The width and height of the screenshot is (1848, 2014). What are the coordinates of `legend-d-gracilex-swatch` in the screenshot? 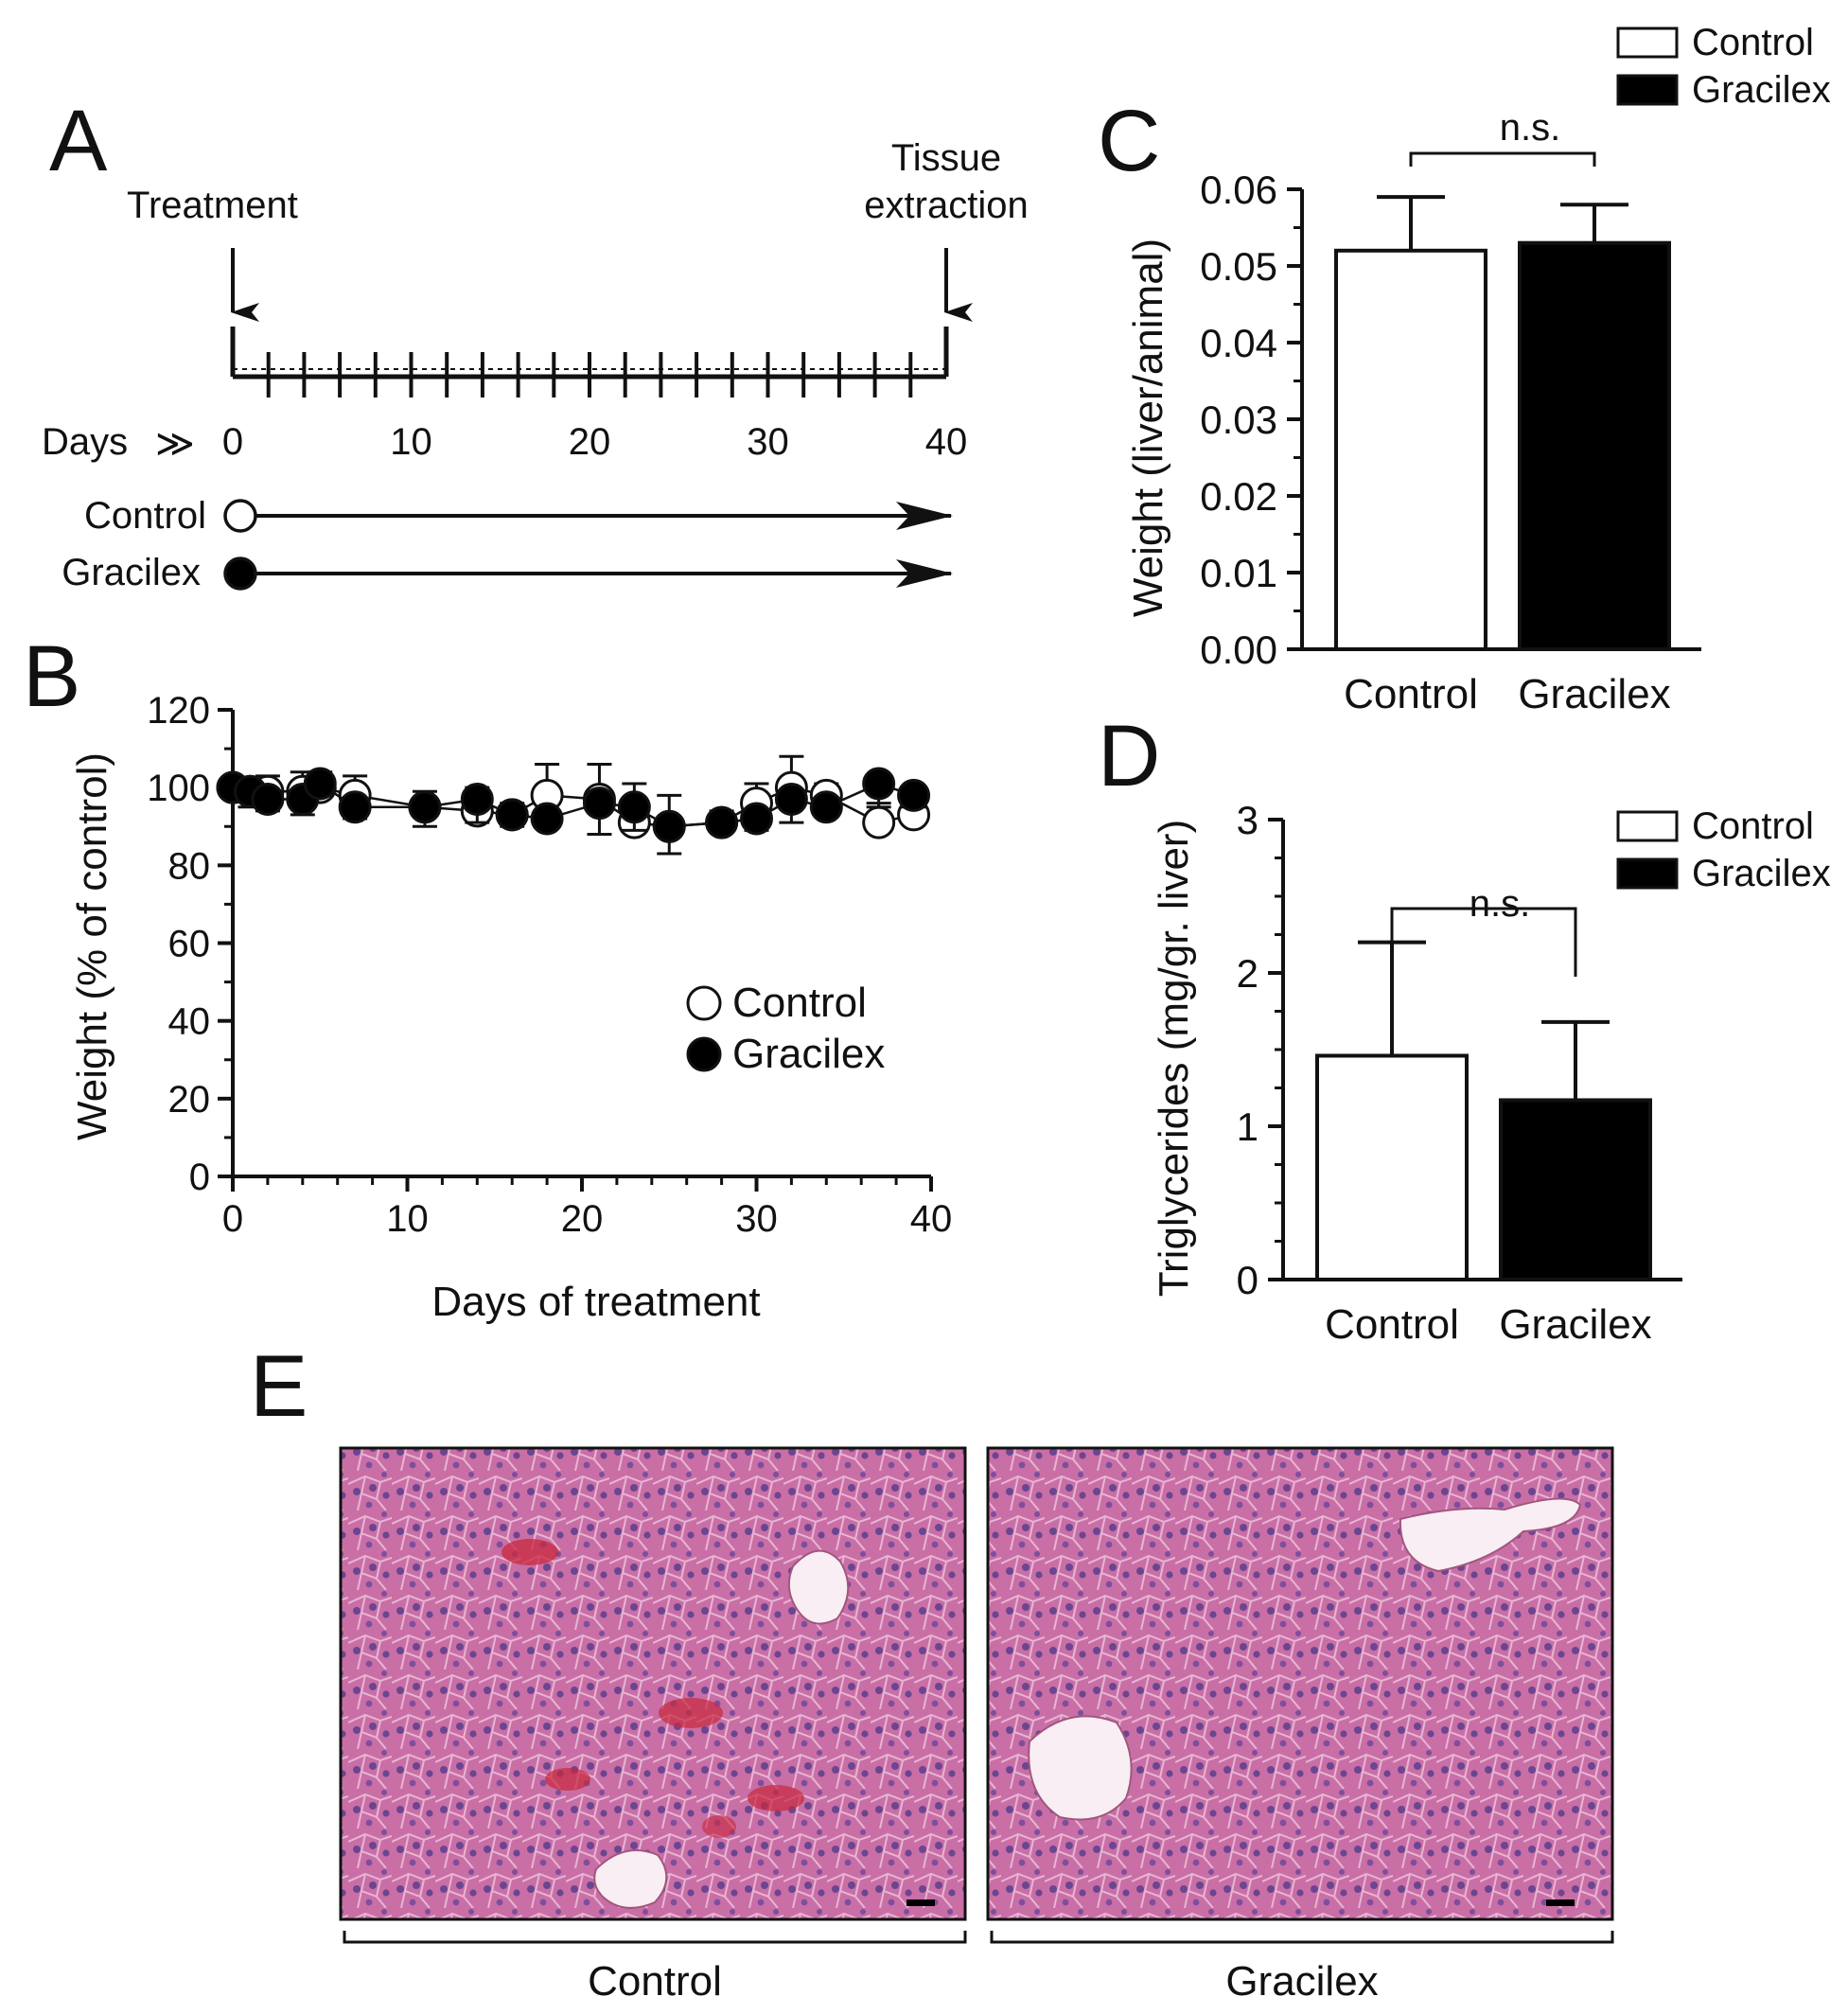 It's located at (1648, 873).